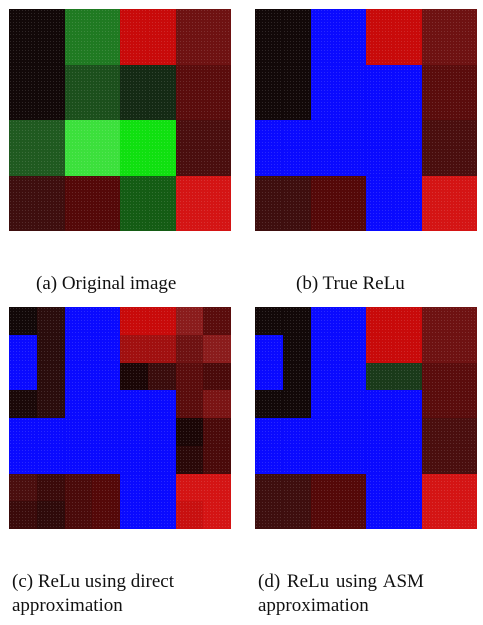  Describe the element at coordinates (93, 594) in the screenshot. I see `caption-c: (c) ReLu using direct approximation` at that location.